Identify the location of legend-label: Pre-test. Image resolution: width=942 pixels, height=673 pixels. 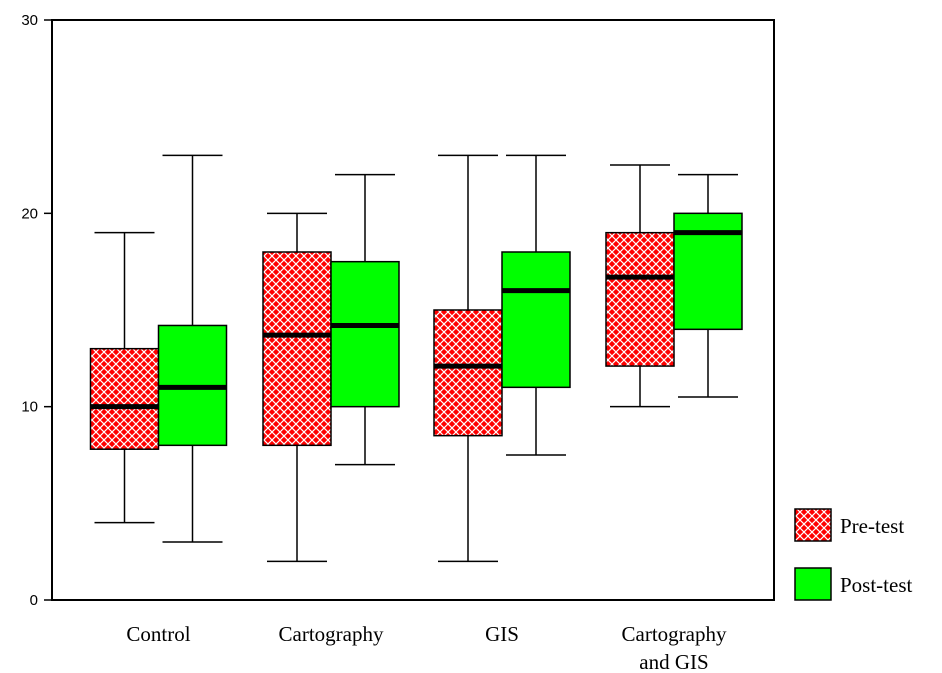
(872, 526).